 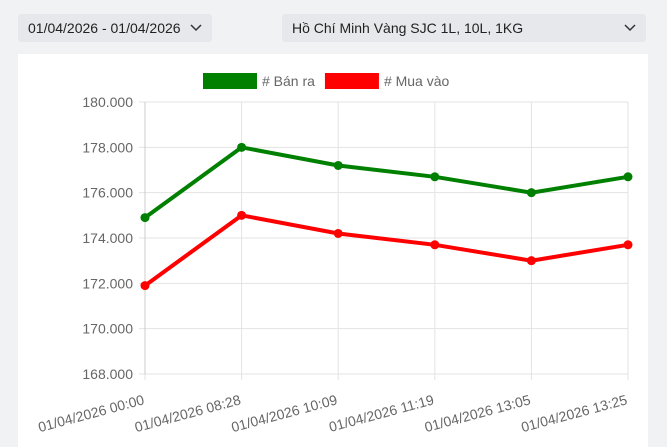 I want to click on y-tick-label: 180.000, so click(x=107, y=102).